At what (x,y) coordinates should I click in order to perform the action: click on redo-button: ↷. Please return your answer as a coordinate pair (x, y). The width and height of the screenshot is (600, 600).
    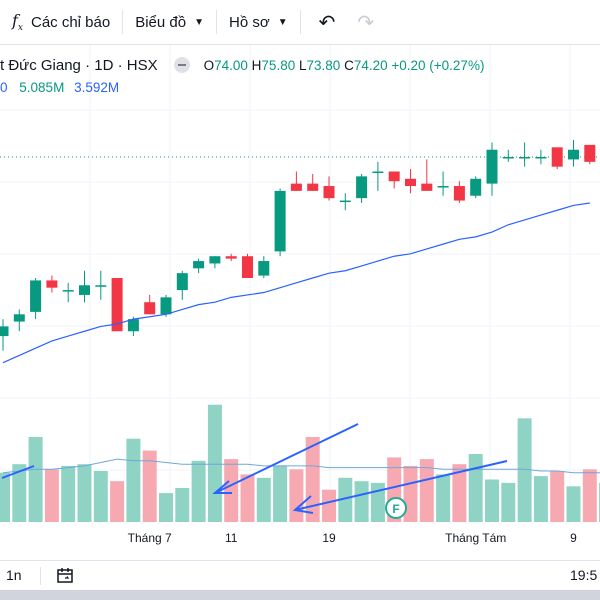
    Looking at the image, I should click on (365, 22).